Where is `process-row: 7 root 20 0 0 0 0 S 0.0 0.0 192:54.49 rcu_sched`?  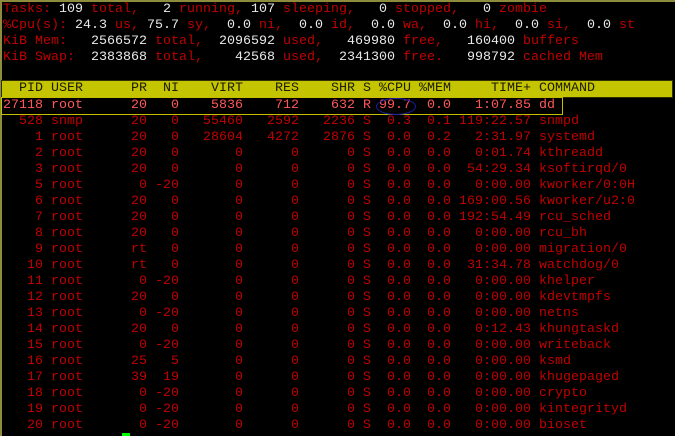 process-row: 7 root 20 0 0 0 0 S 0.0 0.0 192:54.49 rcu_sched is located at coordinates (319, 218).